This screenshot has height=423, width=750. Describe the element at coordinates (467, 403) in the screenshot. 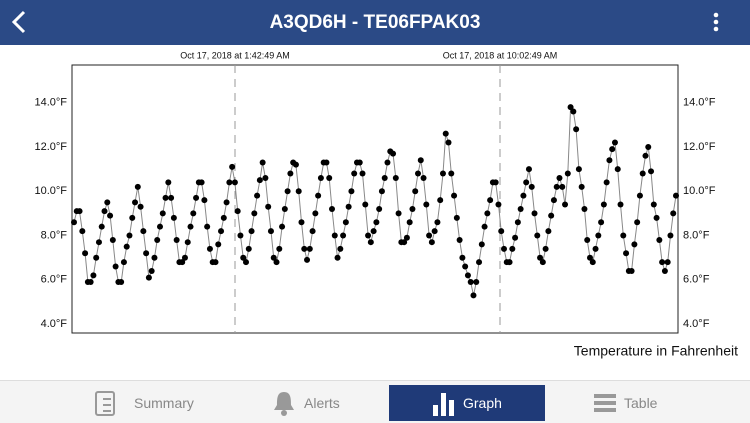

I see `tab: Graph` at that location.